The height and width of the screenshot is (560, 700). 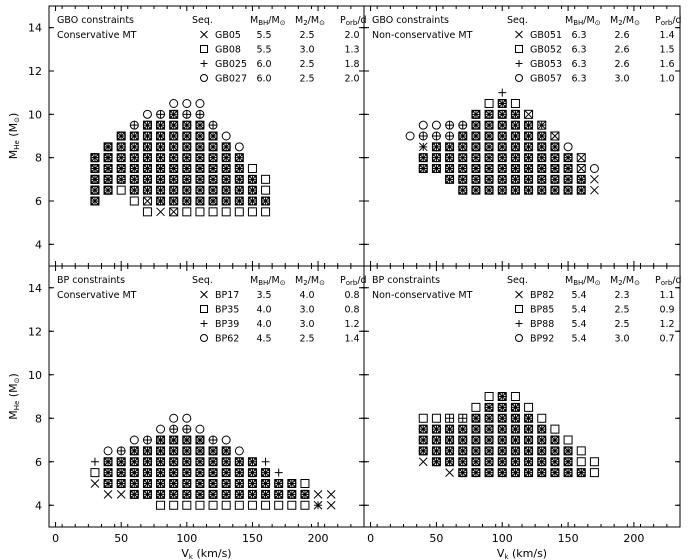 I want to click on legend-mbh-value: 5.5, so click(x=263, y=35).